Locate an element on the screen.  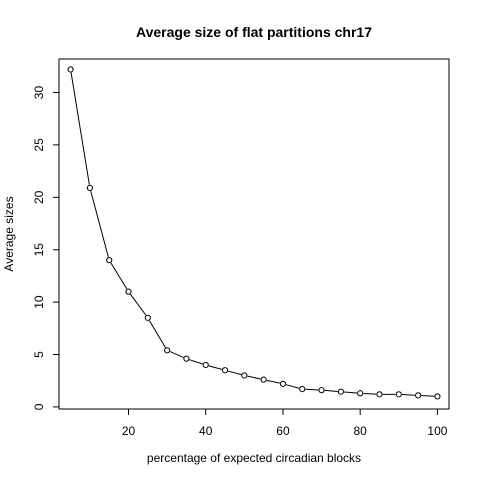
y-tick-label: 30 is located at coordinates (39, 93).